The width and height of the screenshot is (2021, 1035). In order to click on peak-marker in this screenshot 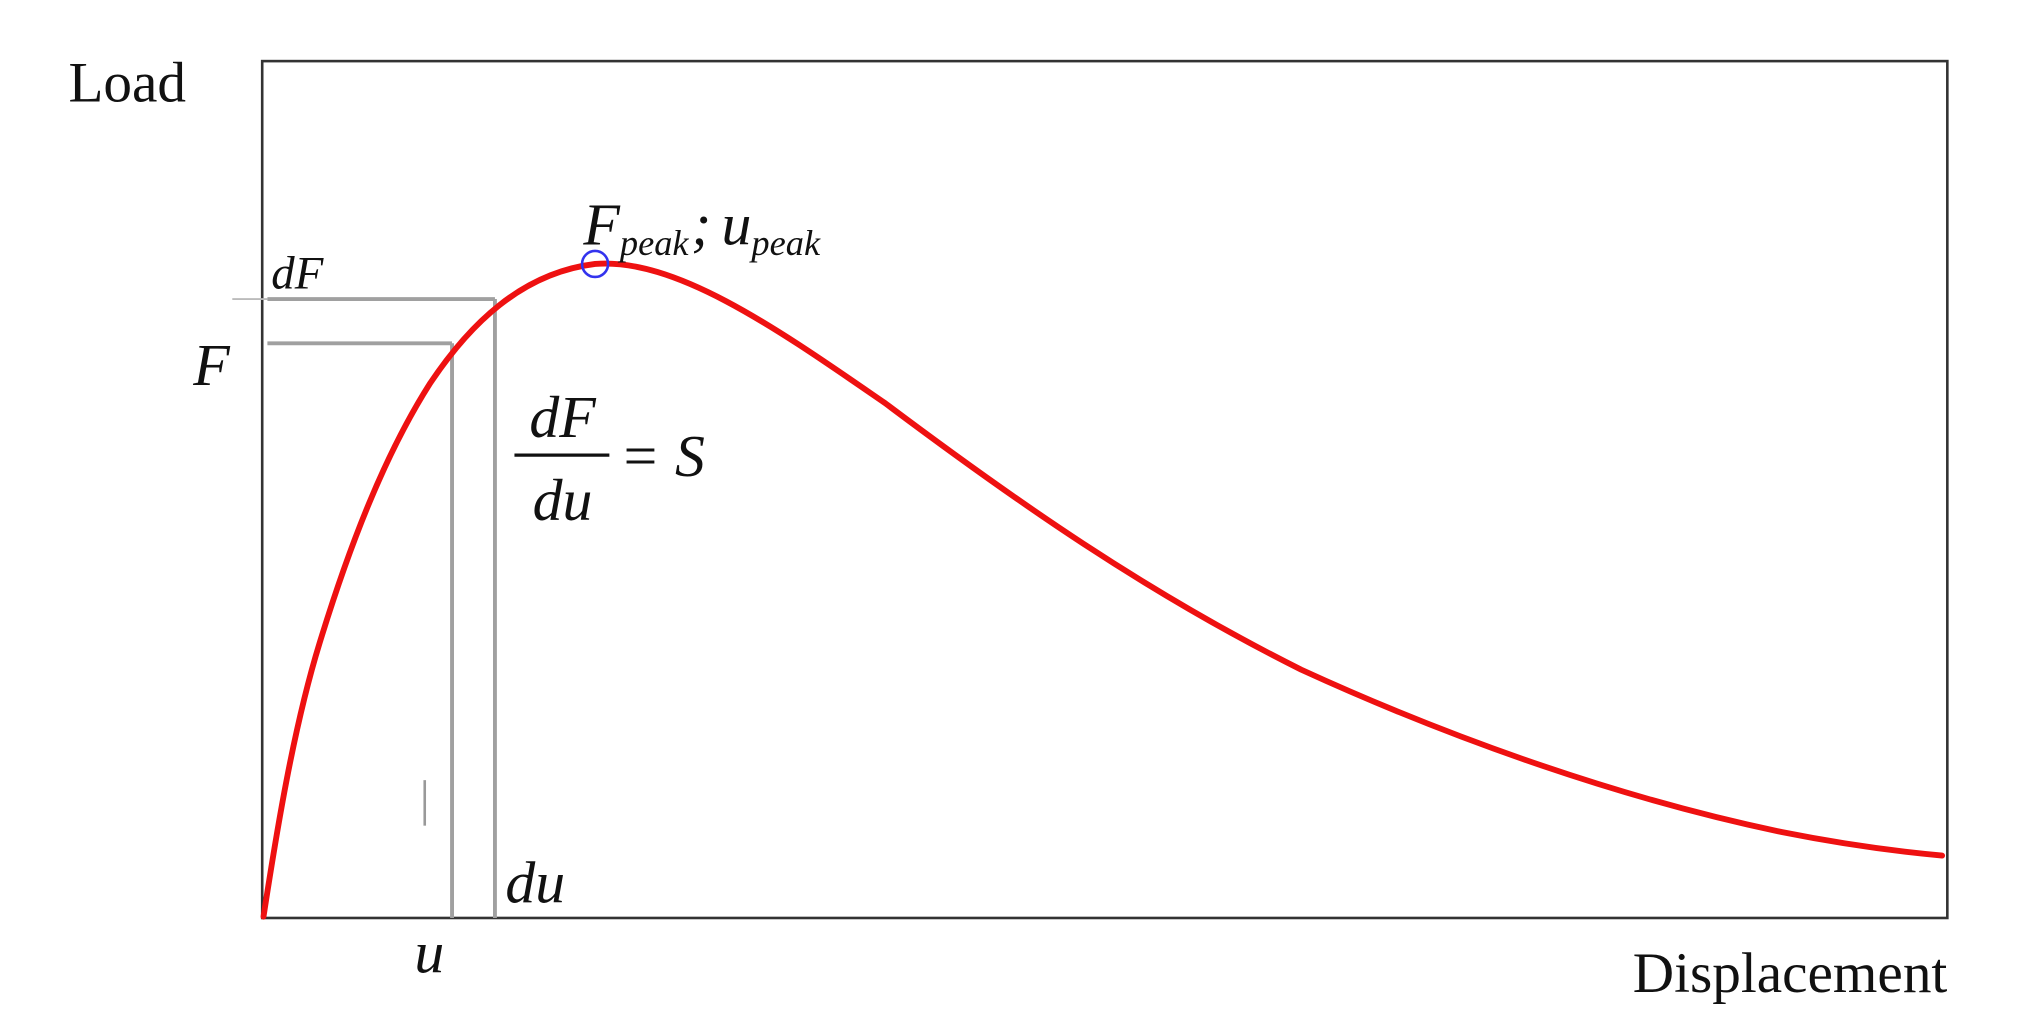, I will do `click(595, 264)`.